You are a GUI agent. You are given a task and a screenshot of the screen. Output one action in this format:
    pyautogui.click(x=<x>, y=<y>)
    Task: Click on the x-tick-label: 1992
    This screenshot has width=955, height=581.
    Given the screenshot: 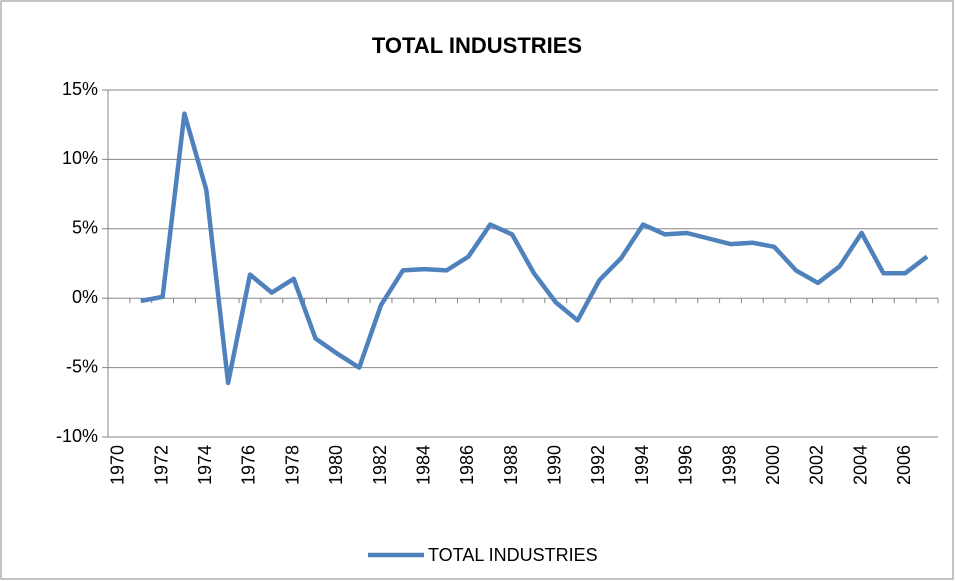 What is the action you would take?
    pyautogui.click(x=598, y=465)
    